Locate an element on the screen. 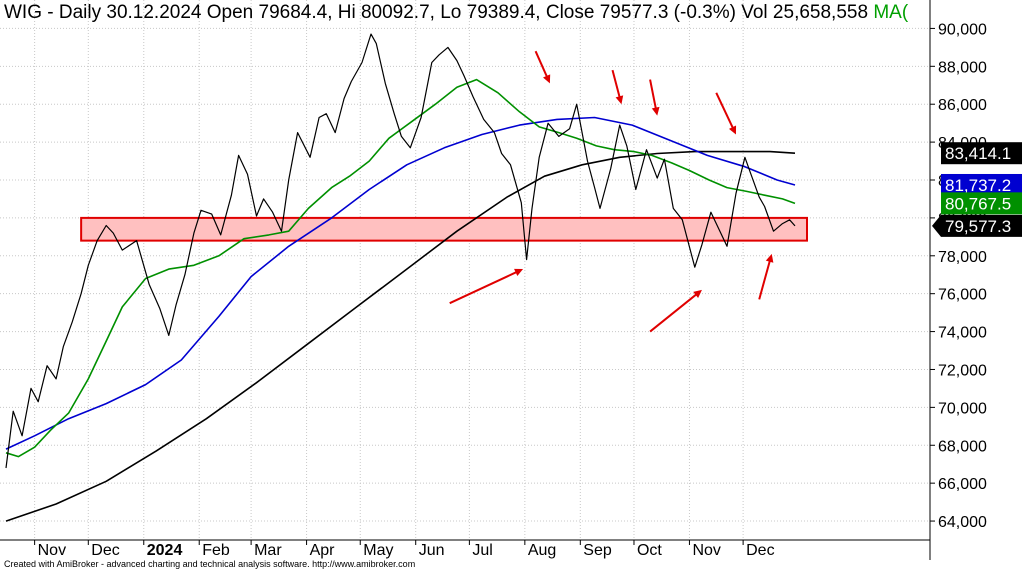 This screenshot has height=571, width=1022. x-tick-label: 2024 is located at coordinates (165, 550).